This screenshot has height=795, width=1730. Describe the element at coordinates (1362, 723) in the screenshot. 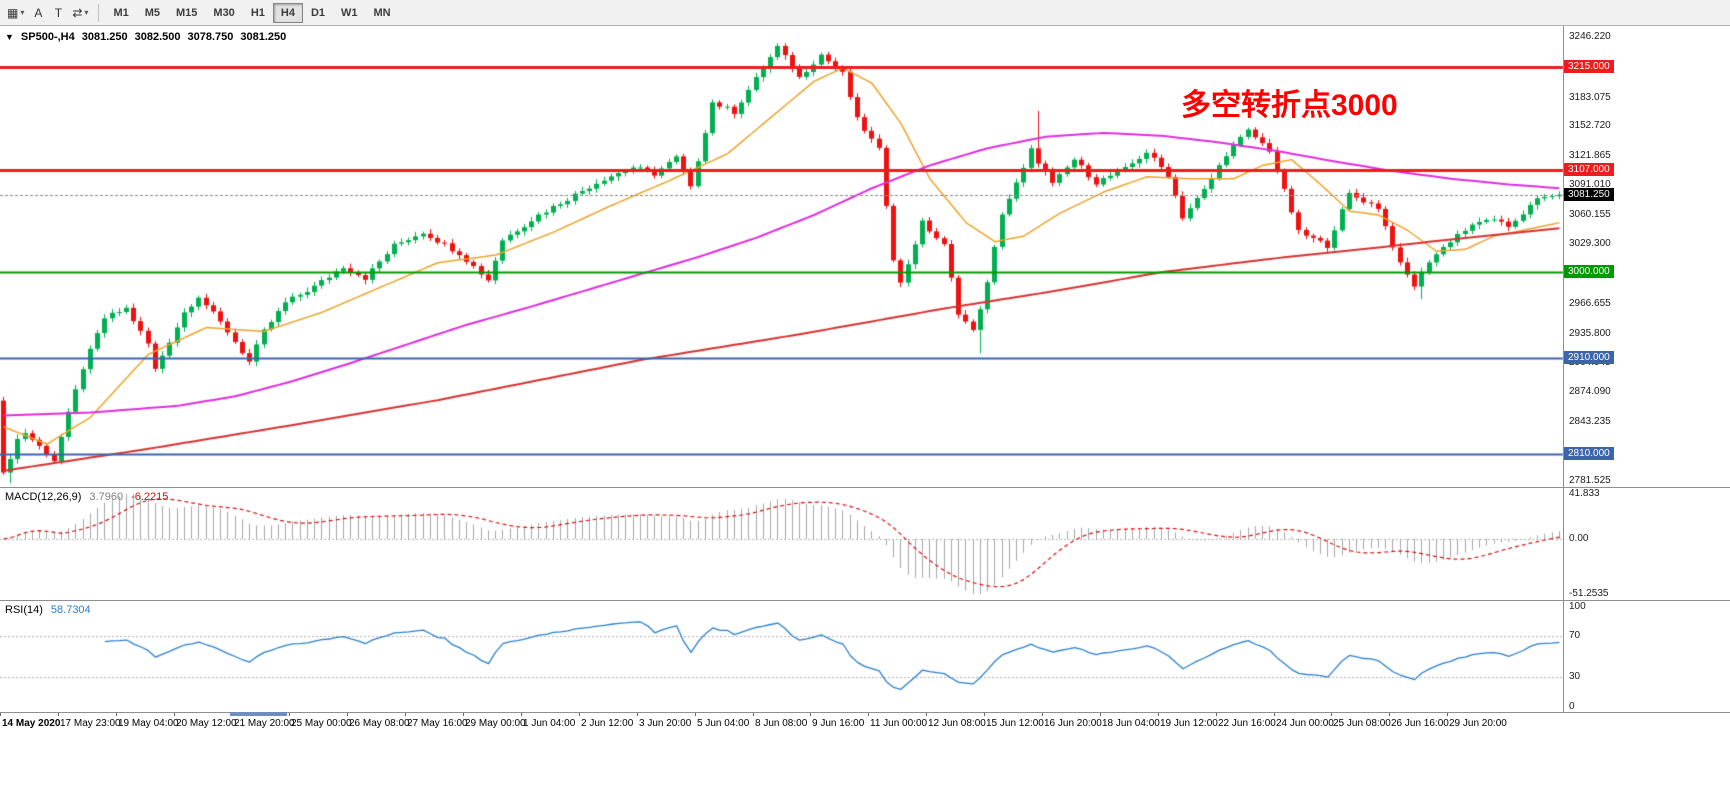

I see `time-axis-label: 25 Jun 08:00` at that location.